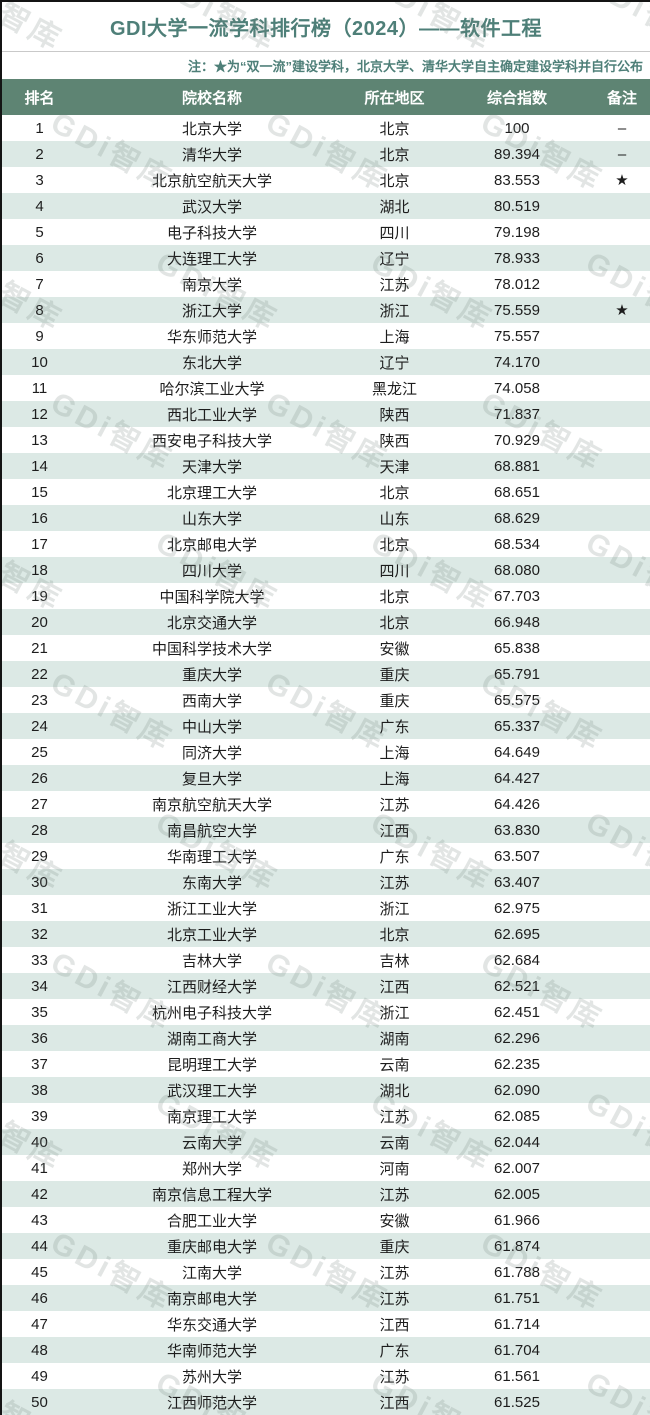 This screenshot has height=1415, width=650. Describe the element at coordinates (517, 752) in the screenshot. I see `index-cell: 64.649` at that location.